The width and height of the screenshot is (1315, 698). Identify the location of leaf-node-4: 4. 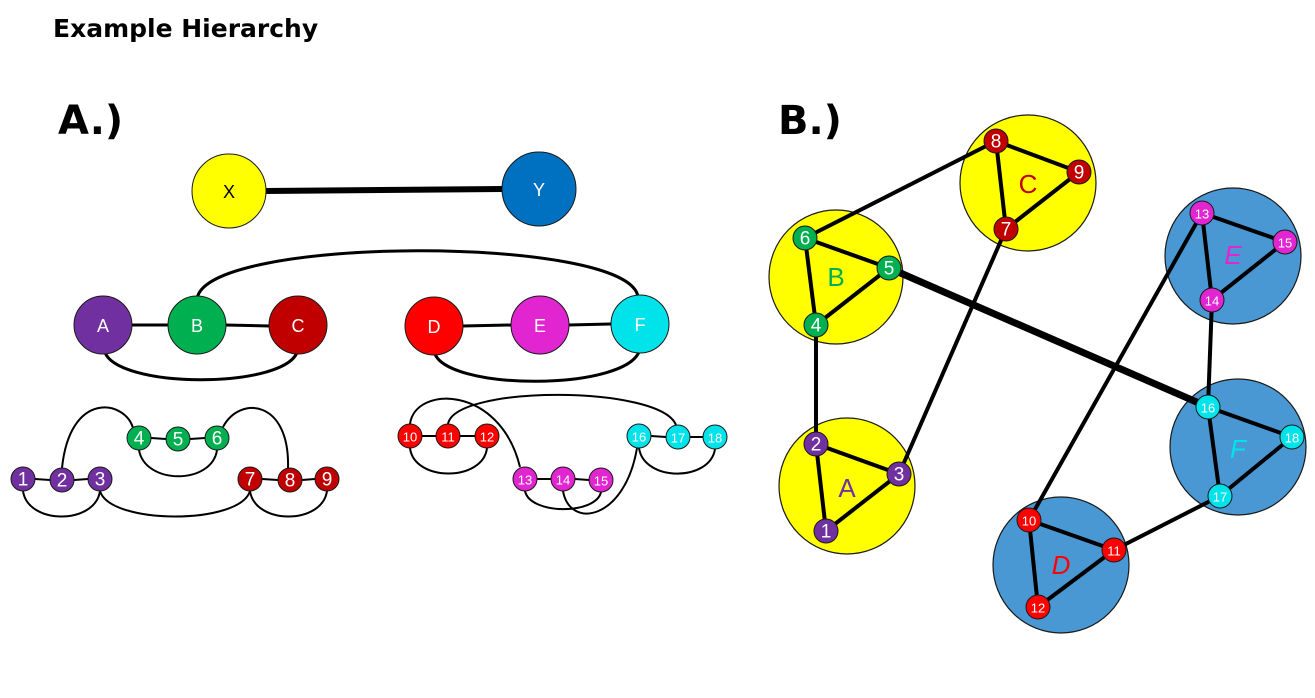
(139, 438).